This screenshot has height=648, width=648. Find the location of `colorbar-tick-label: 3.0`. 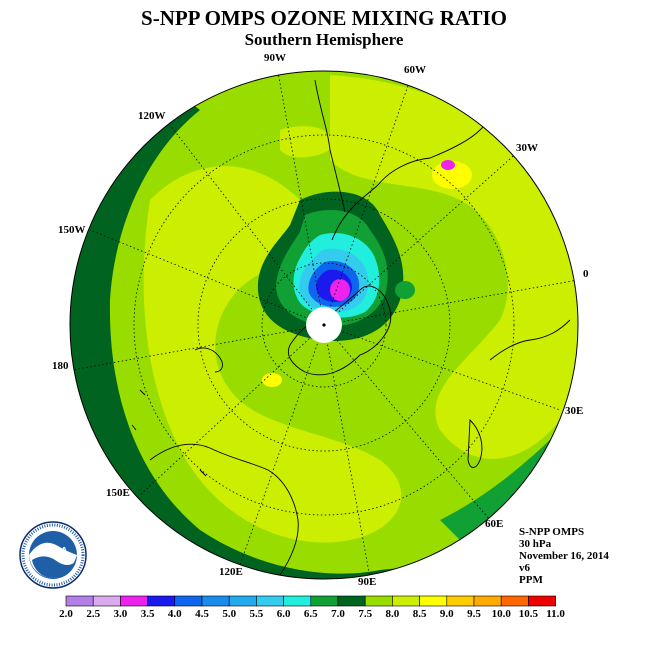

colorbar-tick-label: 3.0 is located at coordinates (120, 614).